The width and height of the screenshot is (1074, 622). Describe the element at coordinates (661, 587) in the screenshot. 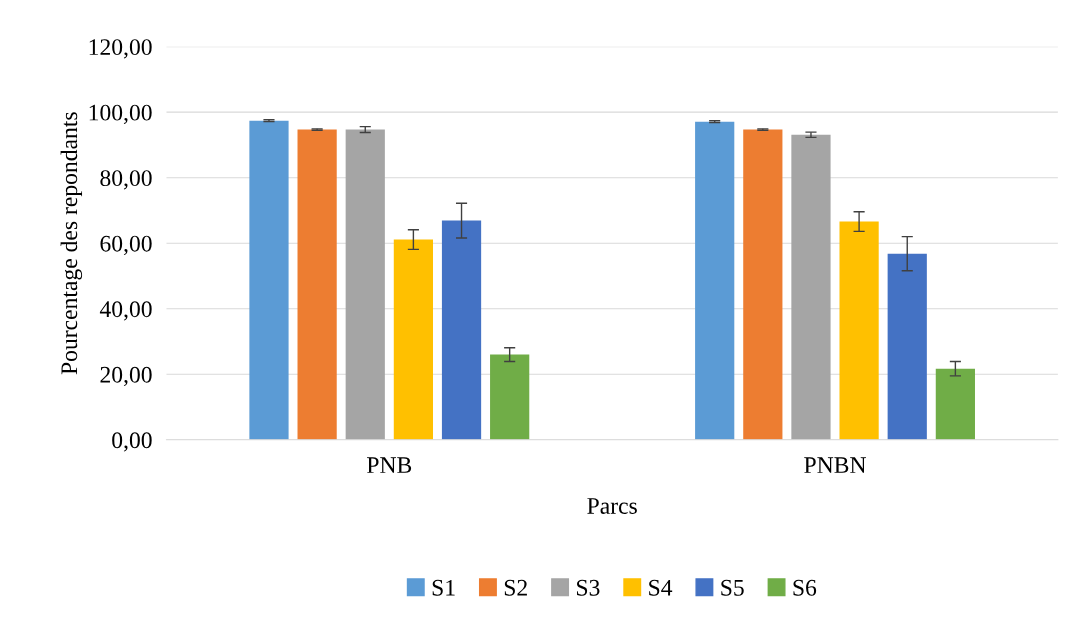

I see `legend-label: S4` at that location.